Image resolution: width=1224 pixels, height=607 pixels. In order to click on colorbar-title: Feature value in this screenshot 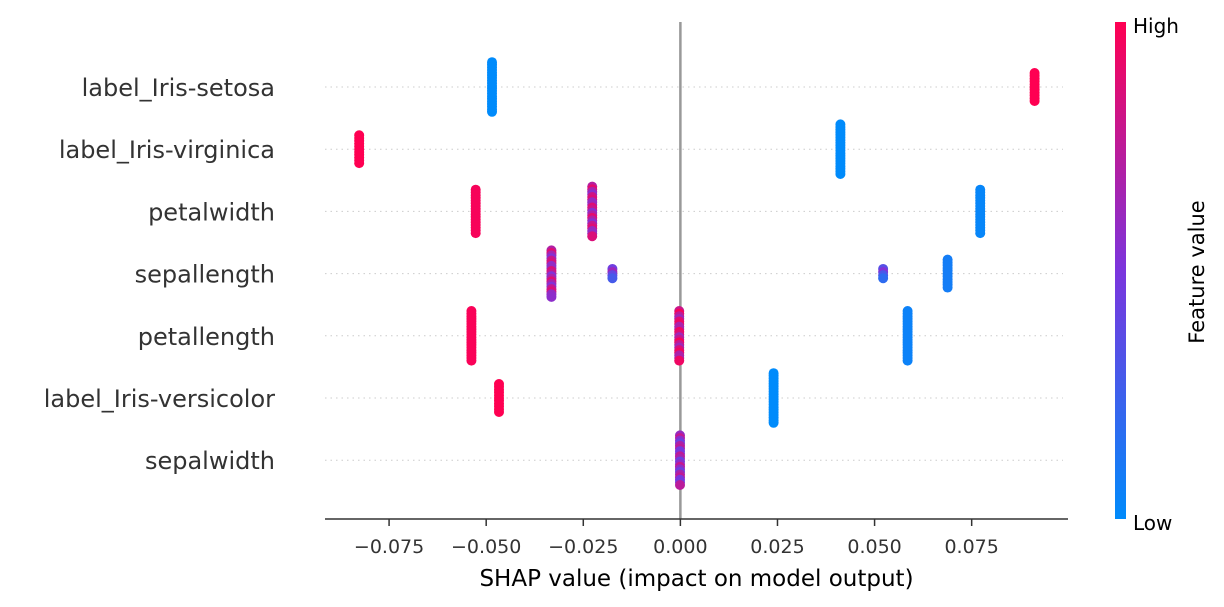, I will do `click(1197, 271)`.